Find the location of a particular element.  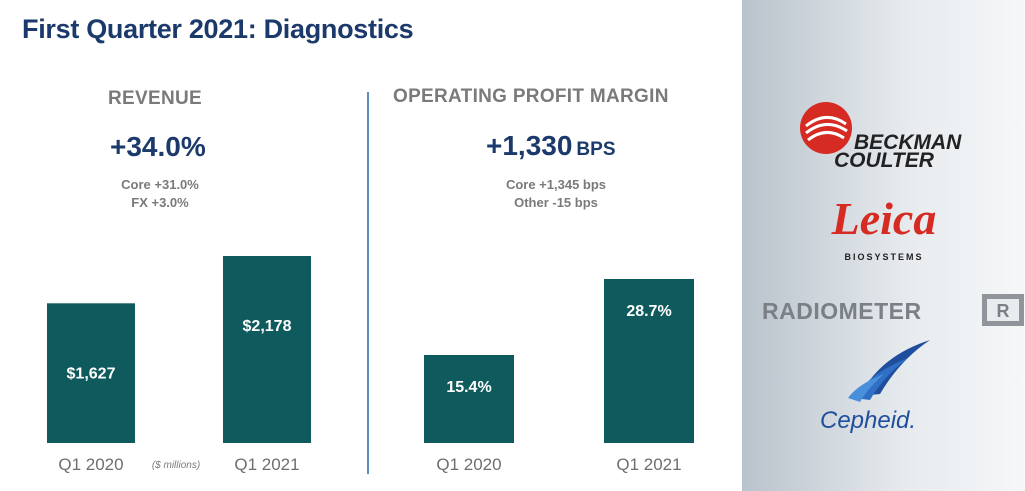

coulter-text: COULTER is located at coordinates (884, 160).